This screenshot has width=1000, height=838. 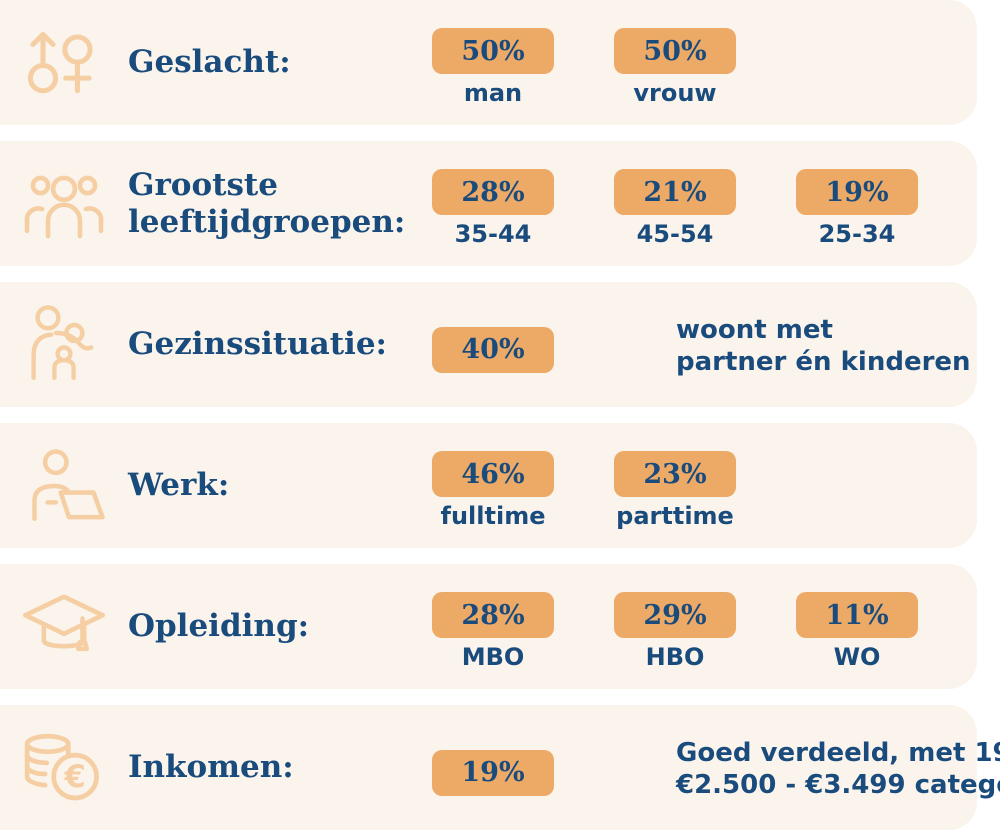 I want to click on stat-column: 21% 45-54, so click(x=675, y=208).